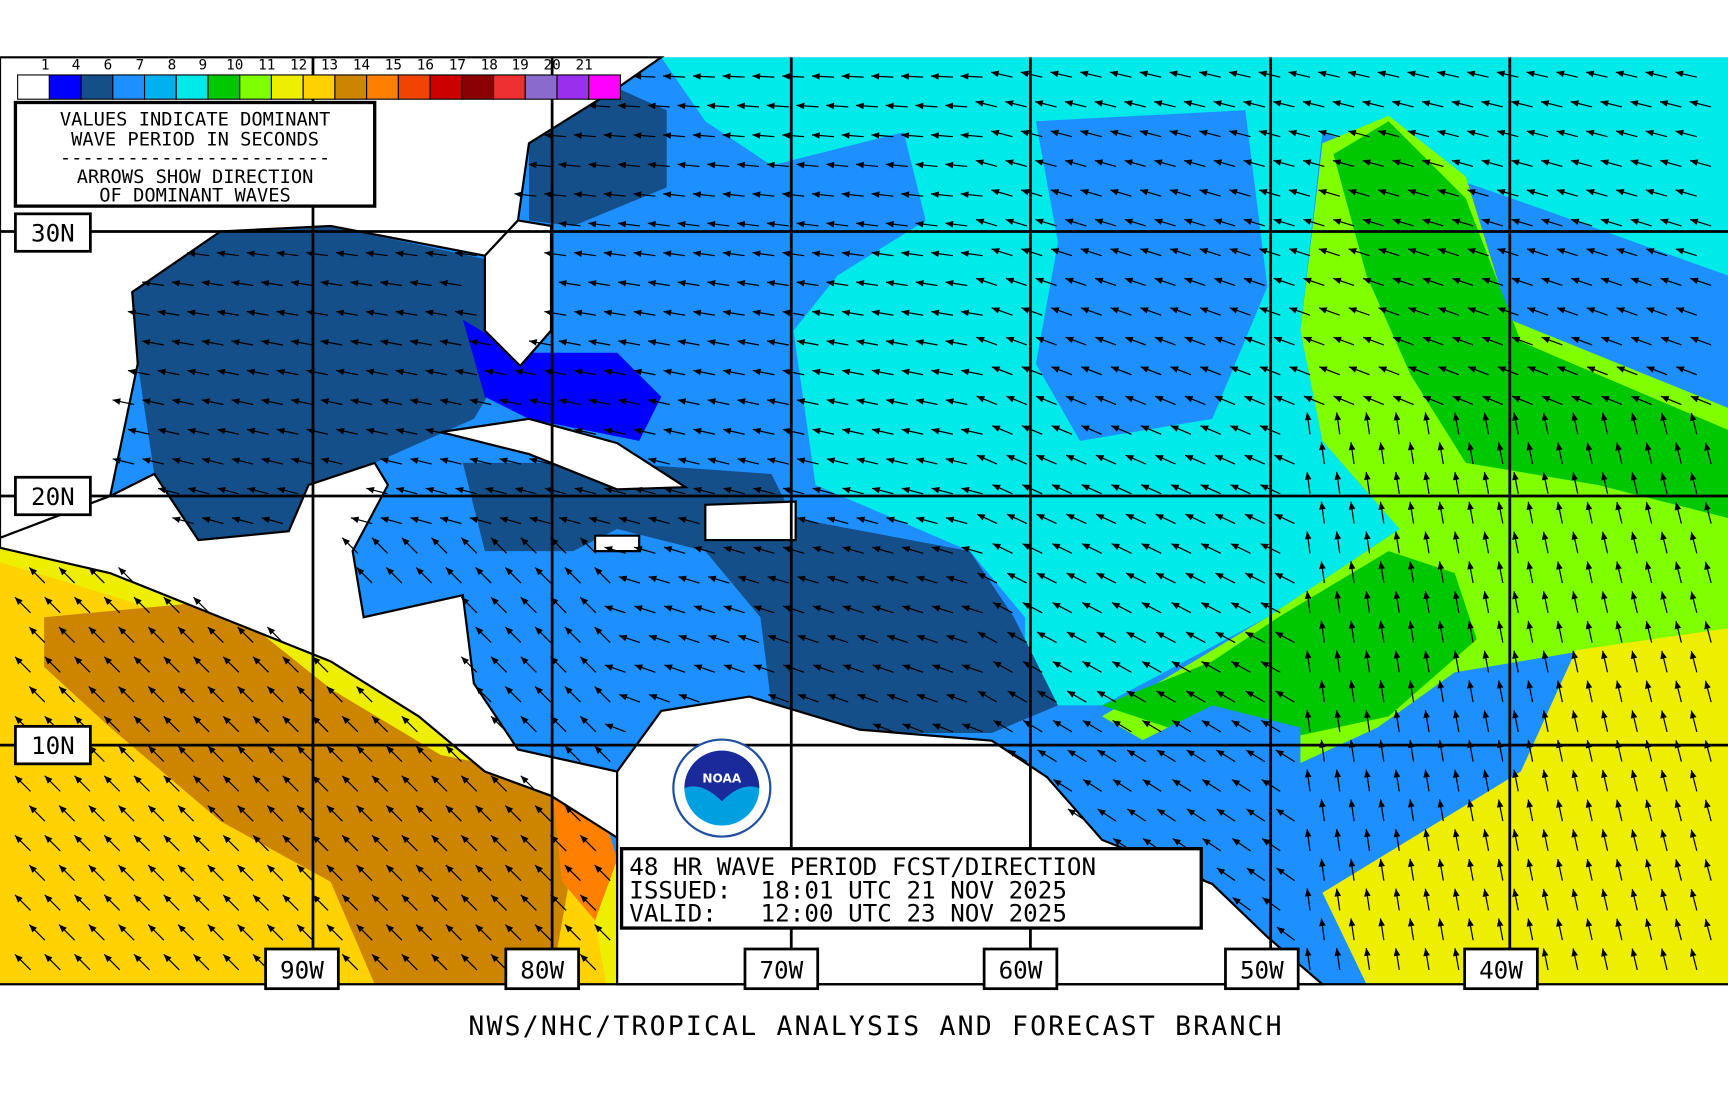 The image size is (1728, 1100). I want to click on legend-tick-label: 1, so click(45, 65).